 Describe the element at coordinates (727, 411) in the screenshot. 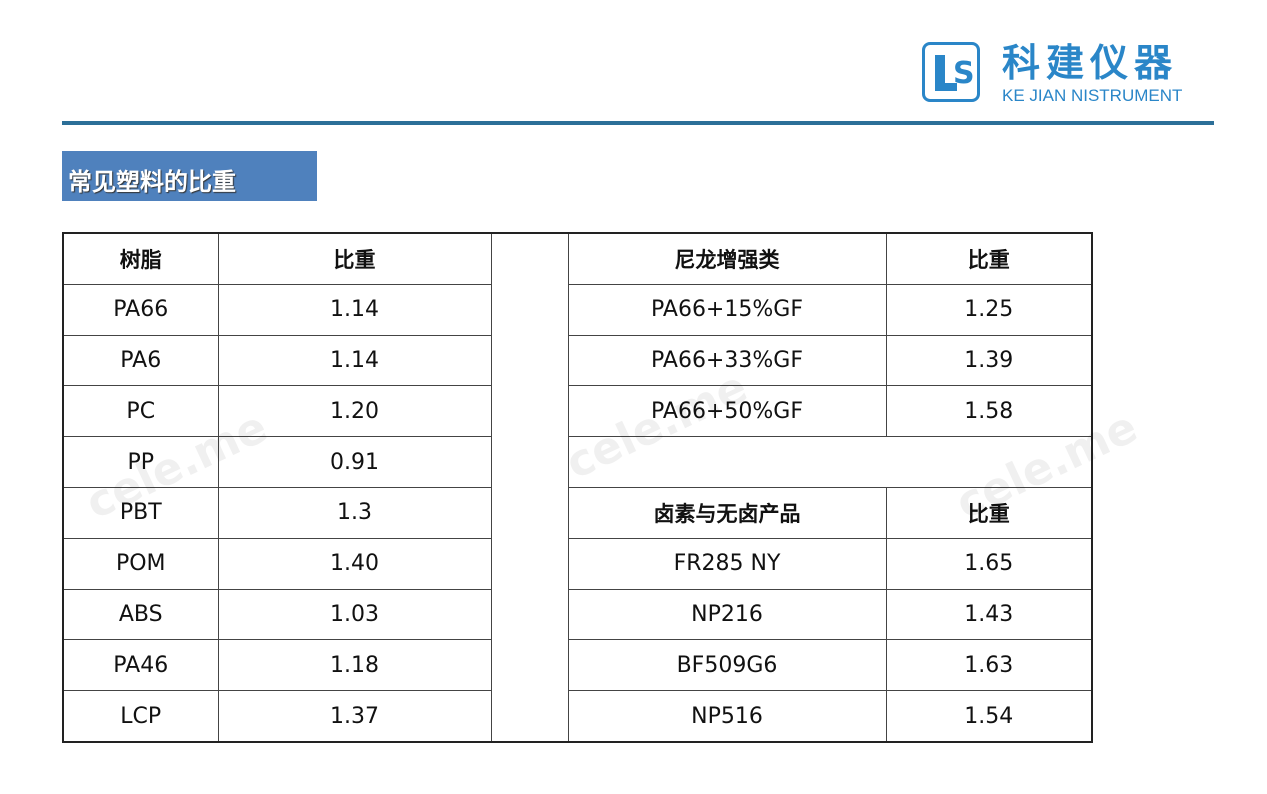

I see `material-name: PA66+50%GF` at that location.